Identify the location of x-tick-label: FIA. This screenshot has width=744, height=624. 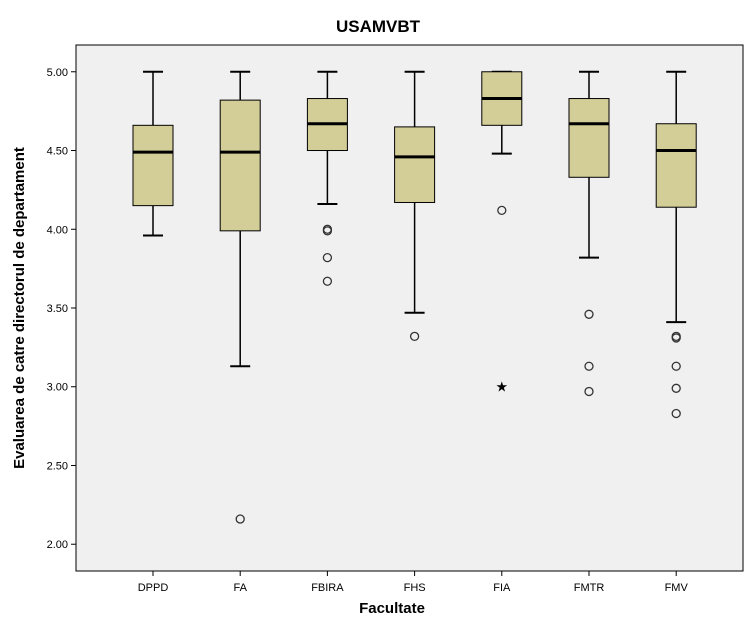
(502, 588).